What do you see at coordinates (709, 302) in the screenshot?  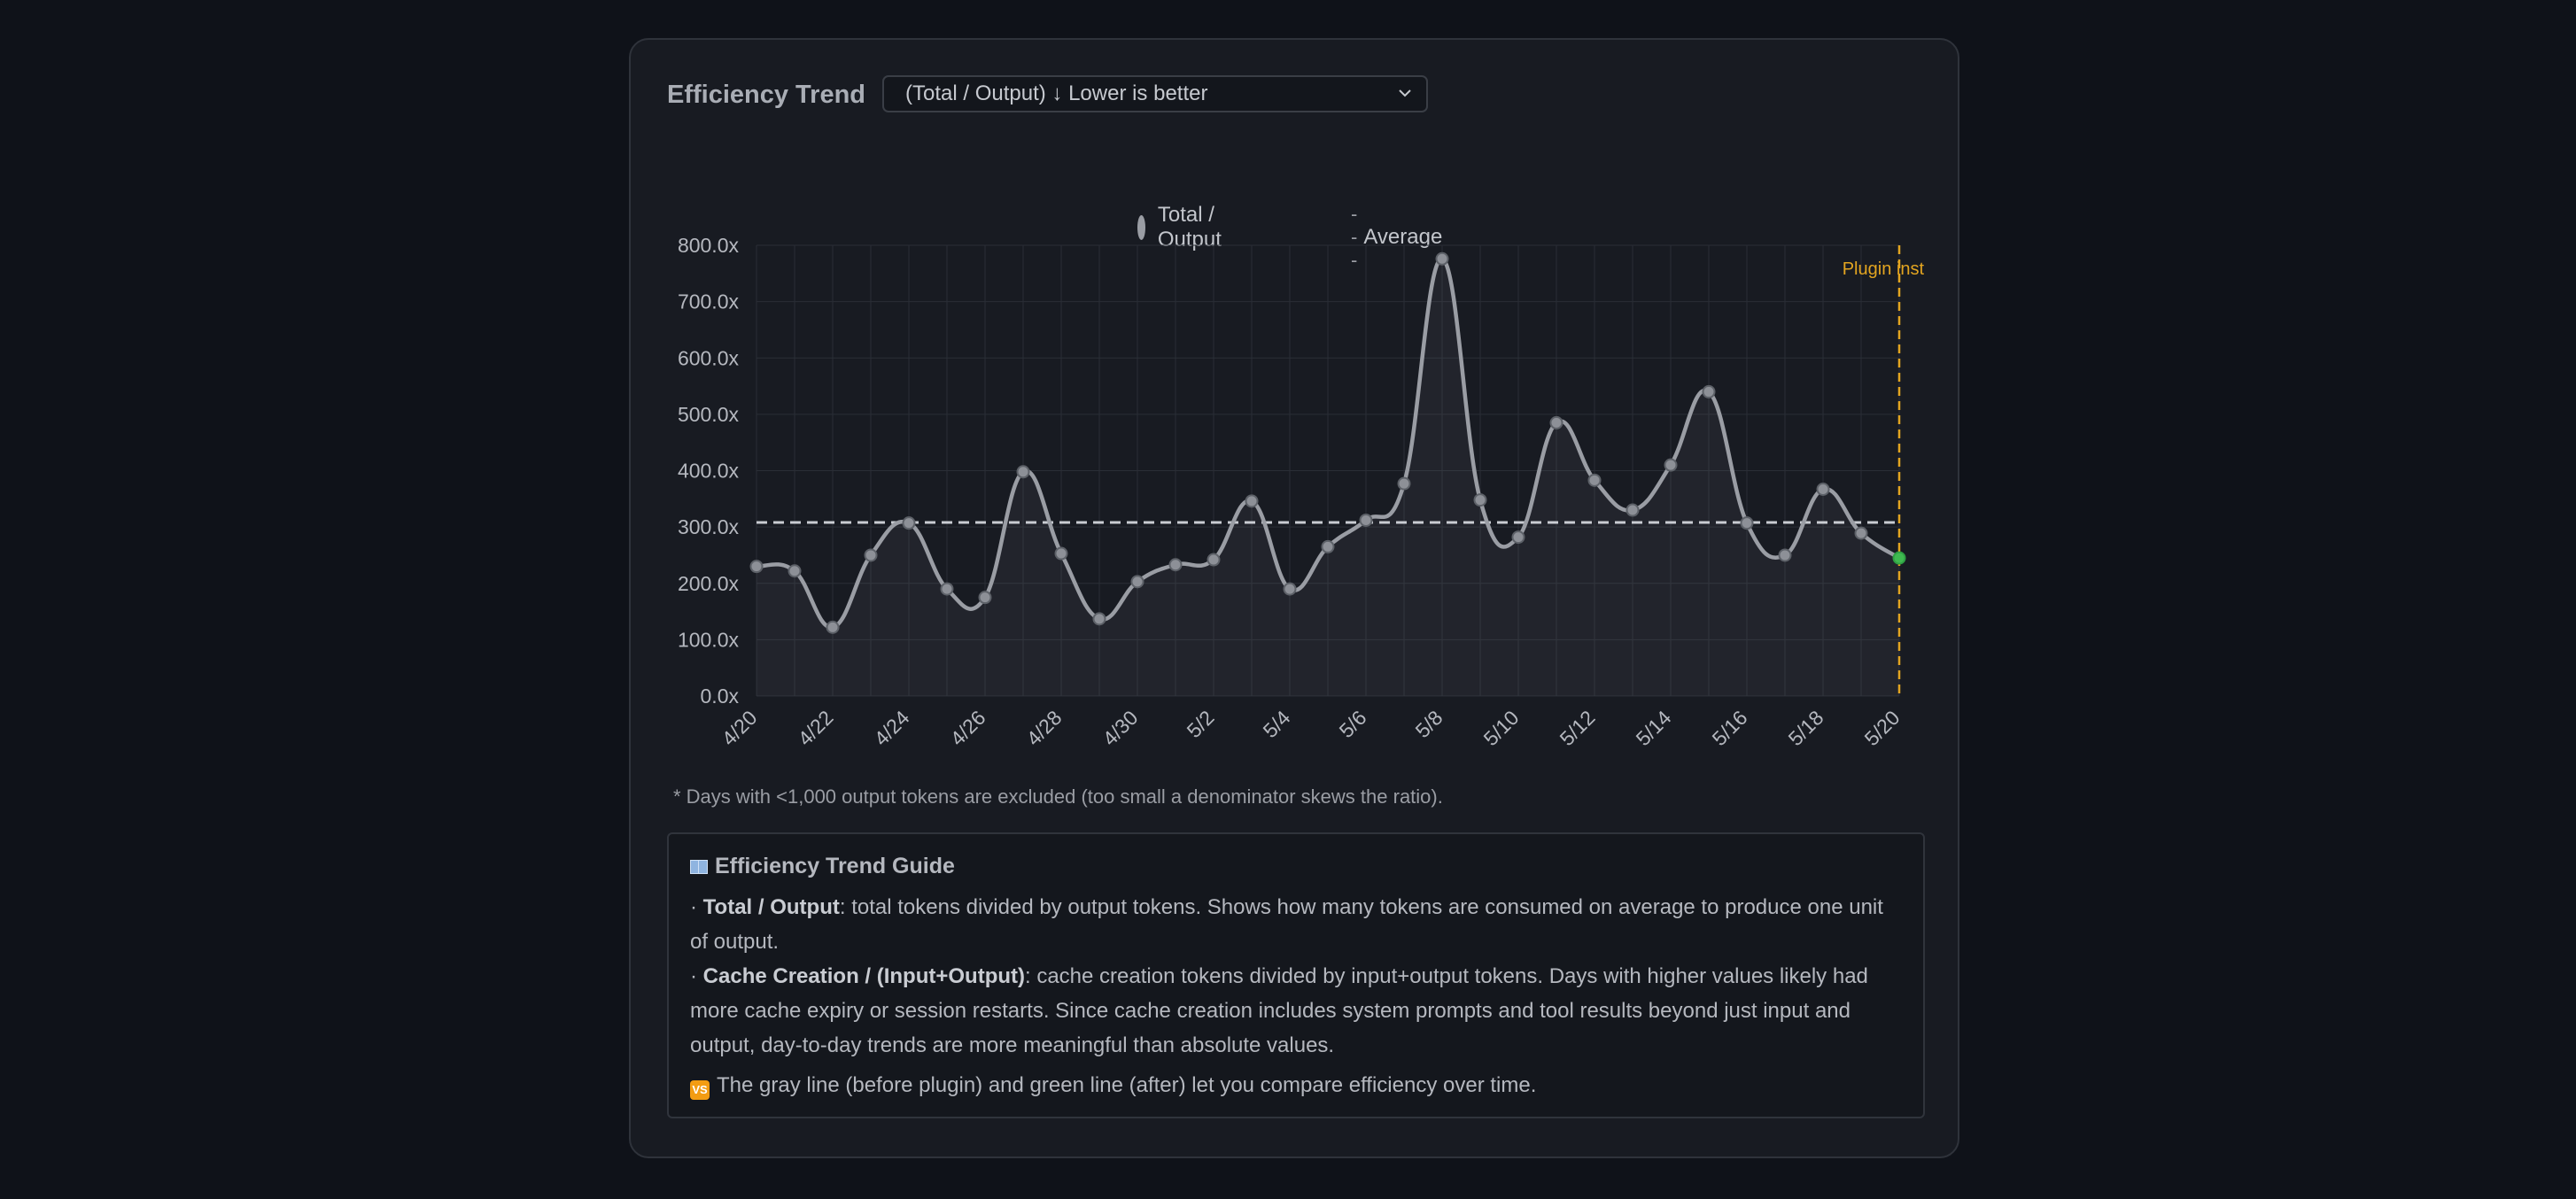 I see `y-tick-label: 700.0x` at bounding box center [709, 302].